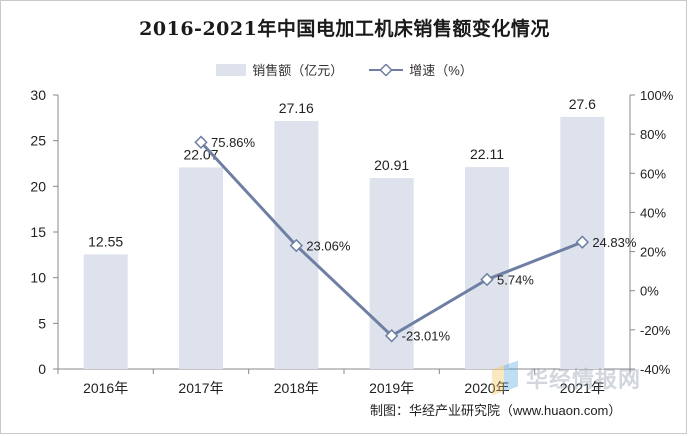 This screenshot has height=436, width=689. What do you see at coordinates (386, 69) in the screenshot?
I see `legend-line-swatch` at bounding box center [386, 69].